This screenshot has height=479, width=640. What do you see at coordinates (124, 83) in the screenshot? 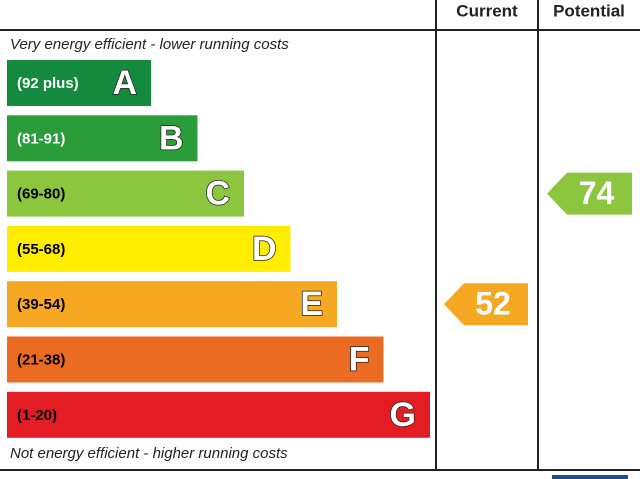
I see `band-letter: A` at bounding box center [124, 83].